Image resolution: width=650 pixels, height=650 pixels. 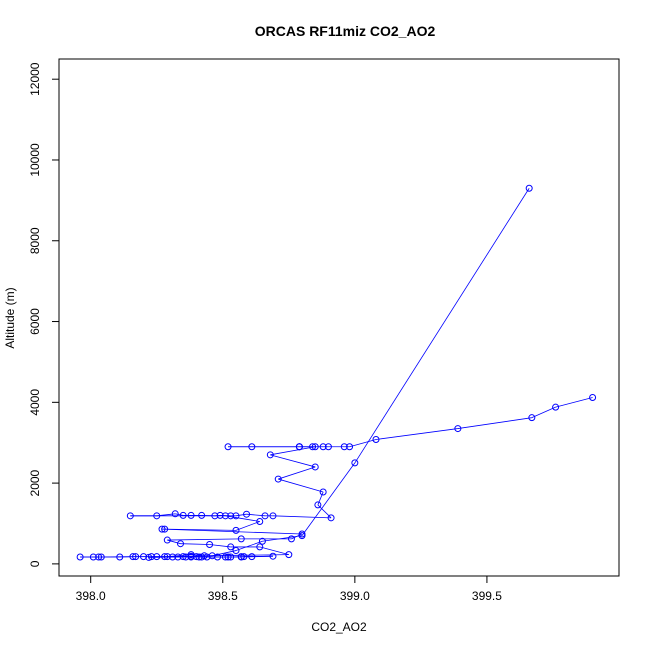 What do you see at coordinates (91, 596) in the screenshot?
I see `x-tick-label: 398.0` at bounding box center [91, 596].